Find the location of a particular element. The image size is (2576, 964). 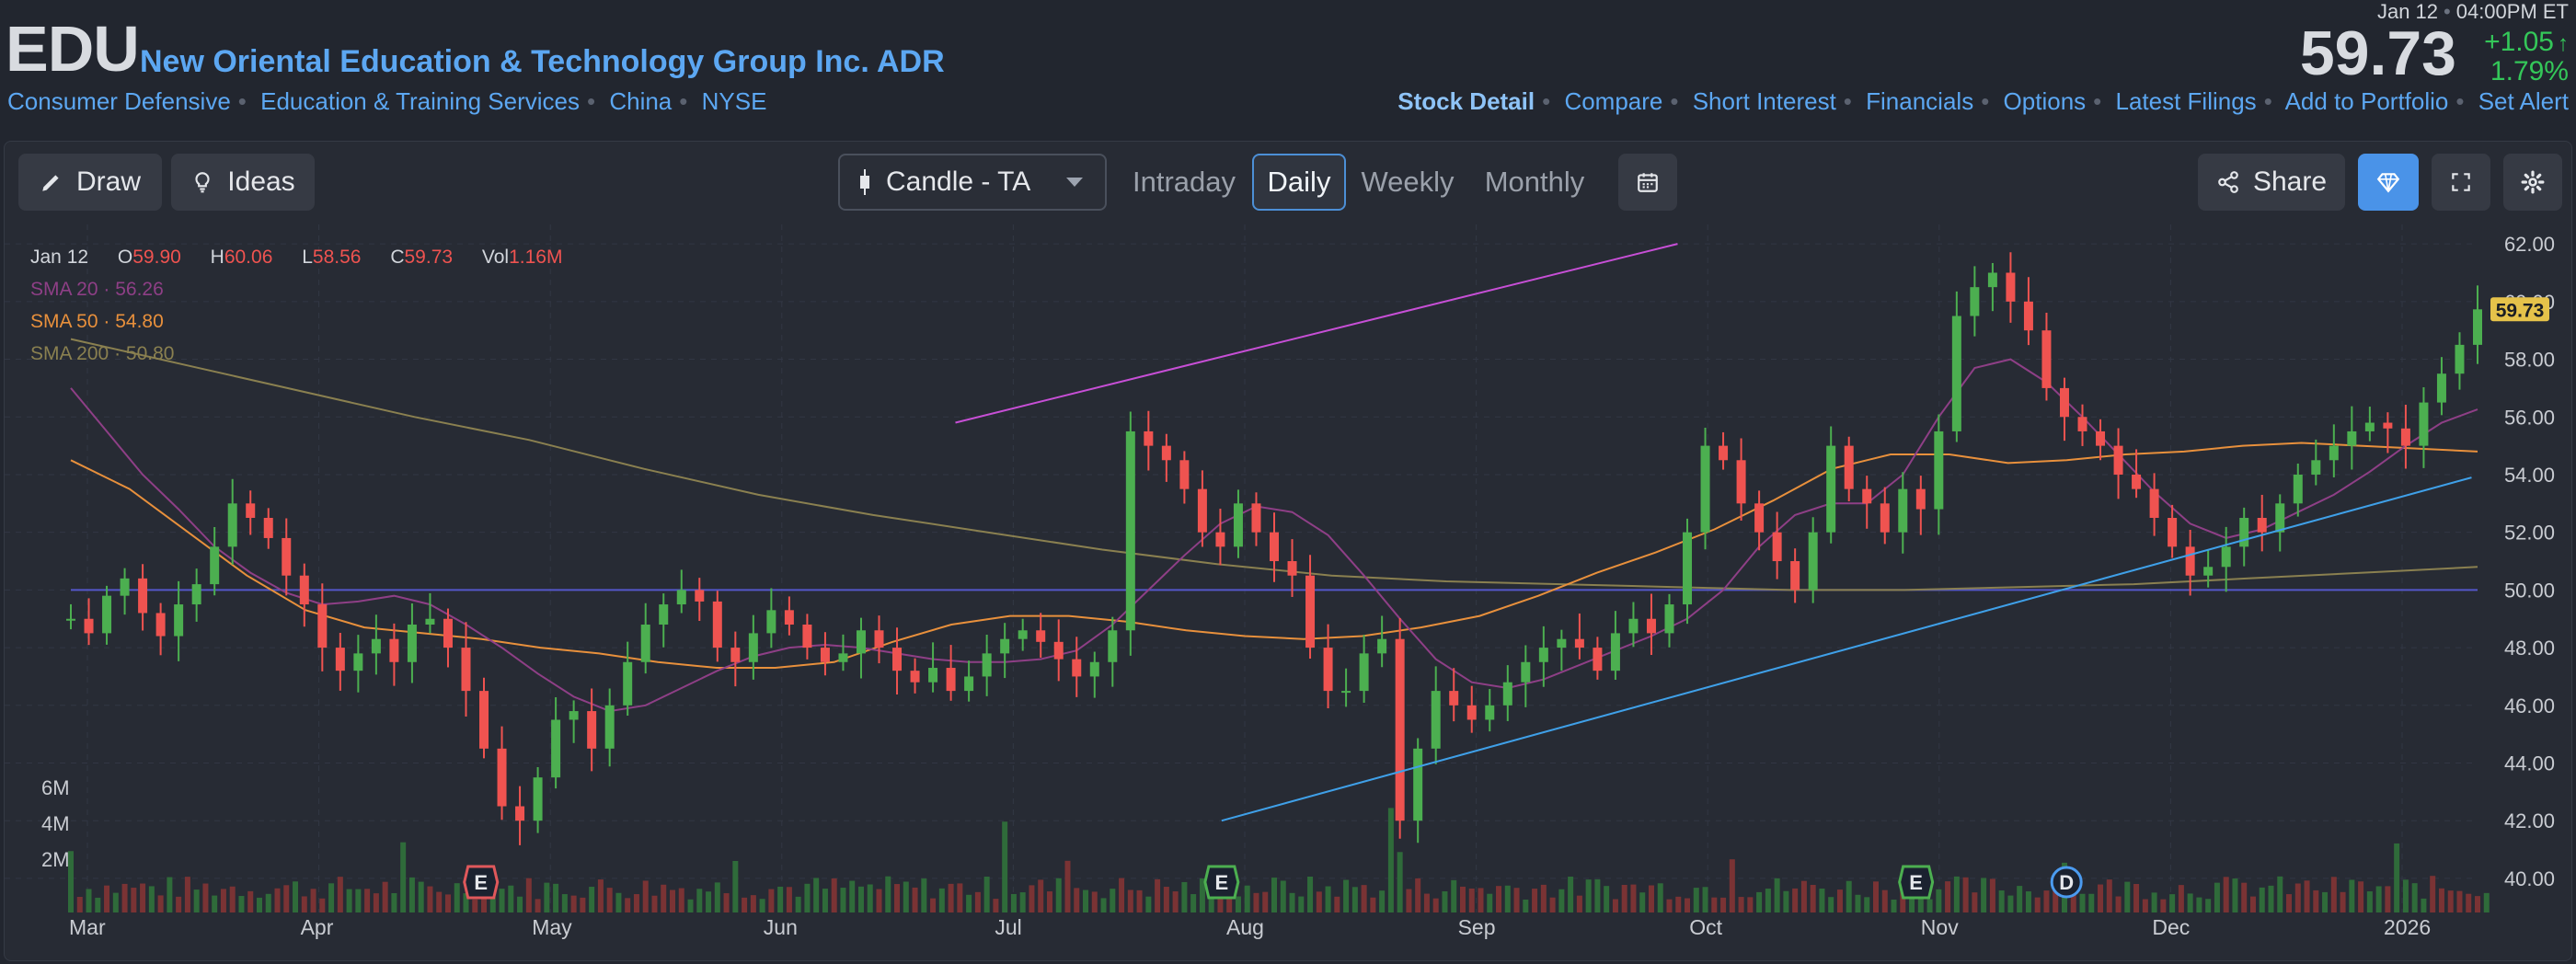

settings-button is located at coordinates (2532, 182).